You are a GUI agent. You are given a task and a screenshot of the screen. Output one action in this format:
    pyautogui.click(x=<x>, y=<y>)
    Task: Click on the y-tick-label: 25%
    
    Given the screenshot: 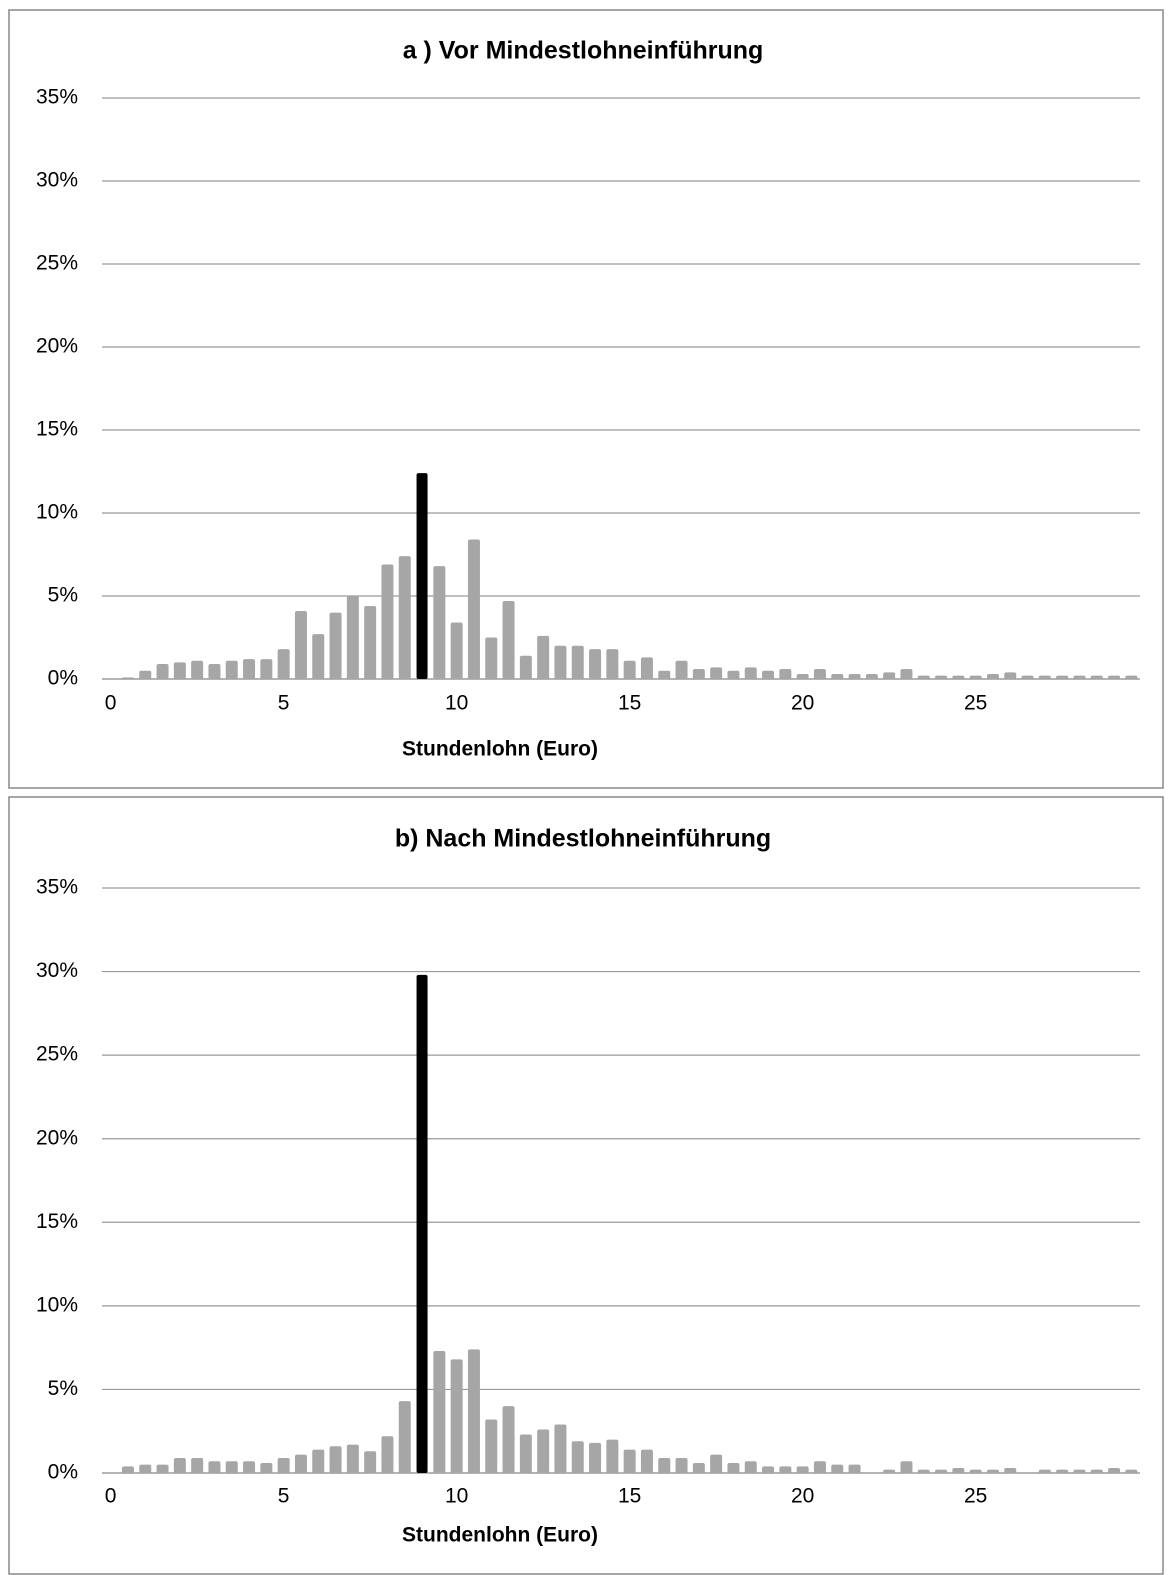 What is the action you would take?
    pyautogui.click(x=57, y=263)
    